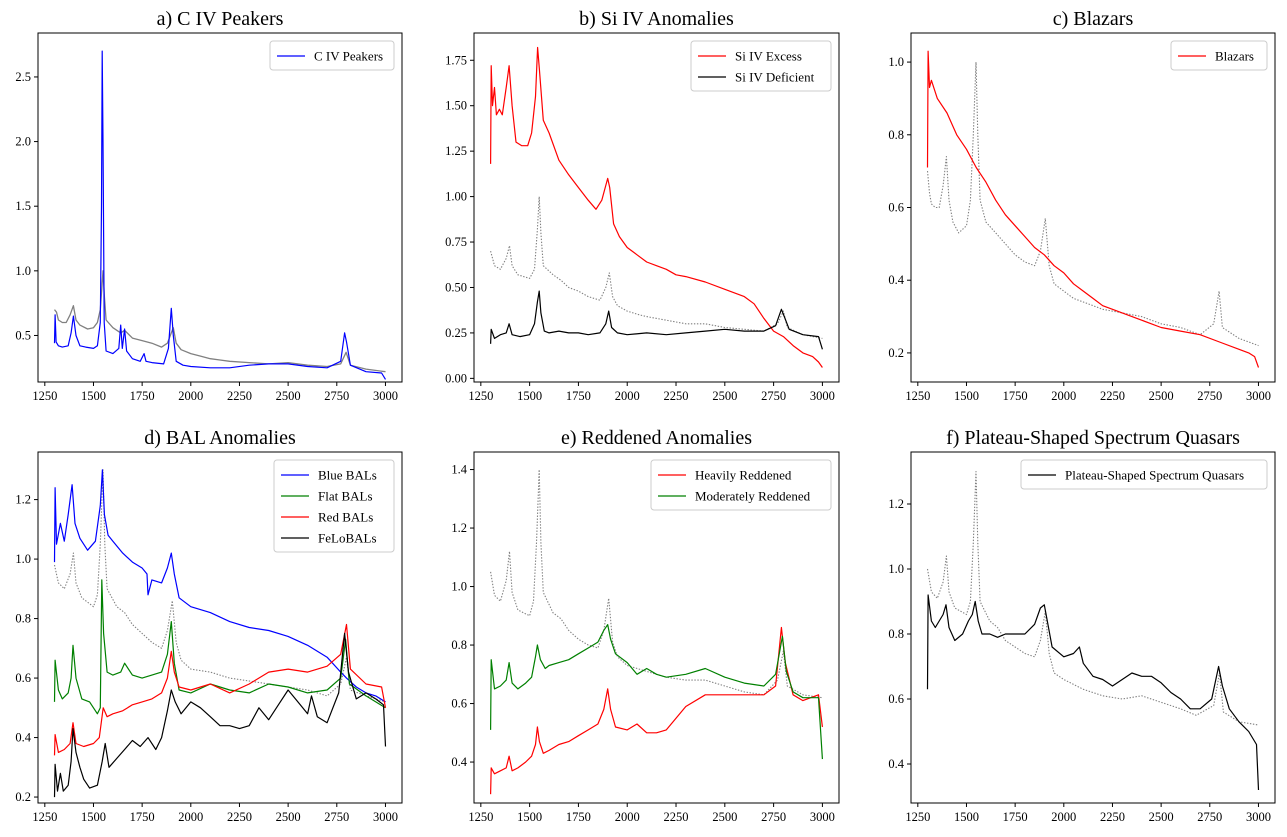 Image resolution: width=1287 pixels, height=837 pixels. Describe the element at coordinates (347, 538) in the screenshot. I see `legend-label: FeLoBALs` at that location.